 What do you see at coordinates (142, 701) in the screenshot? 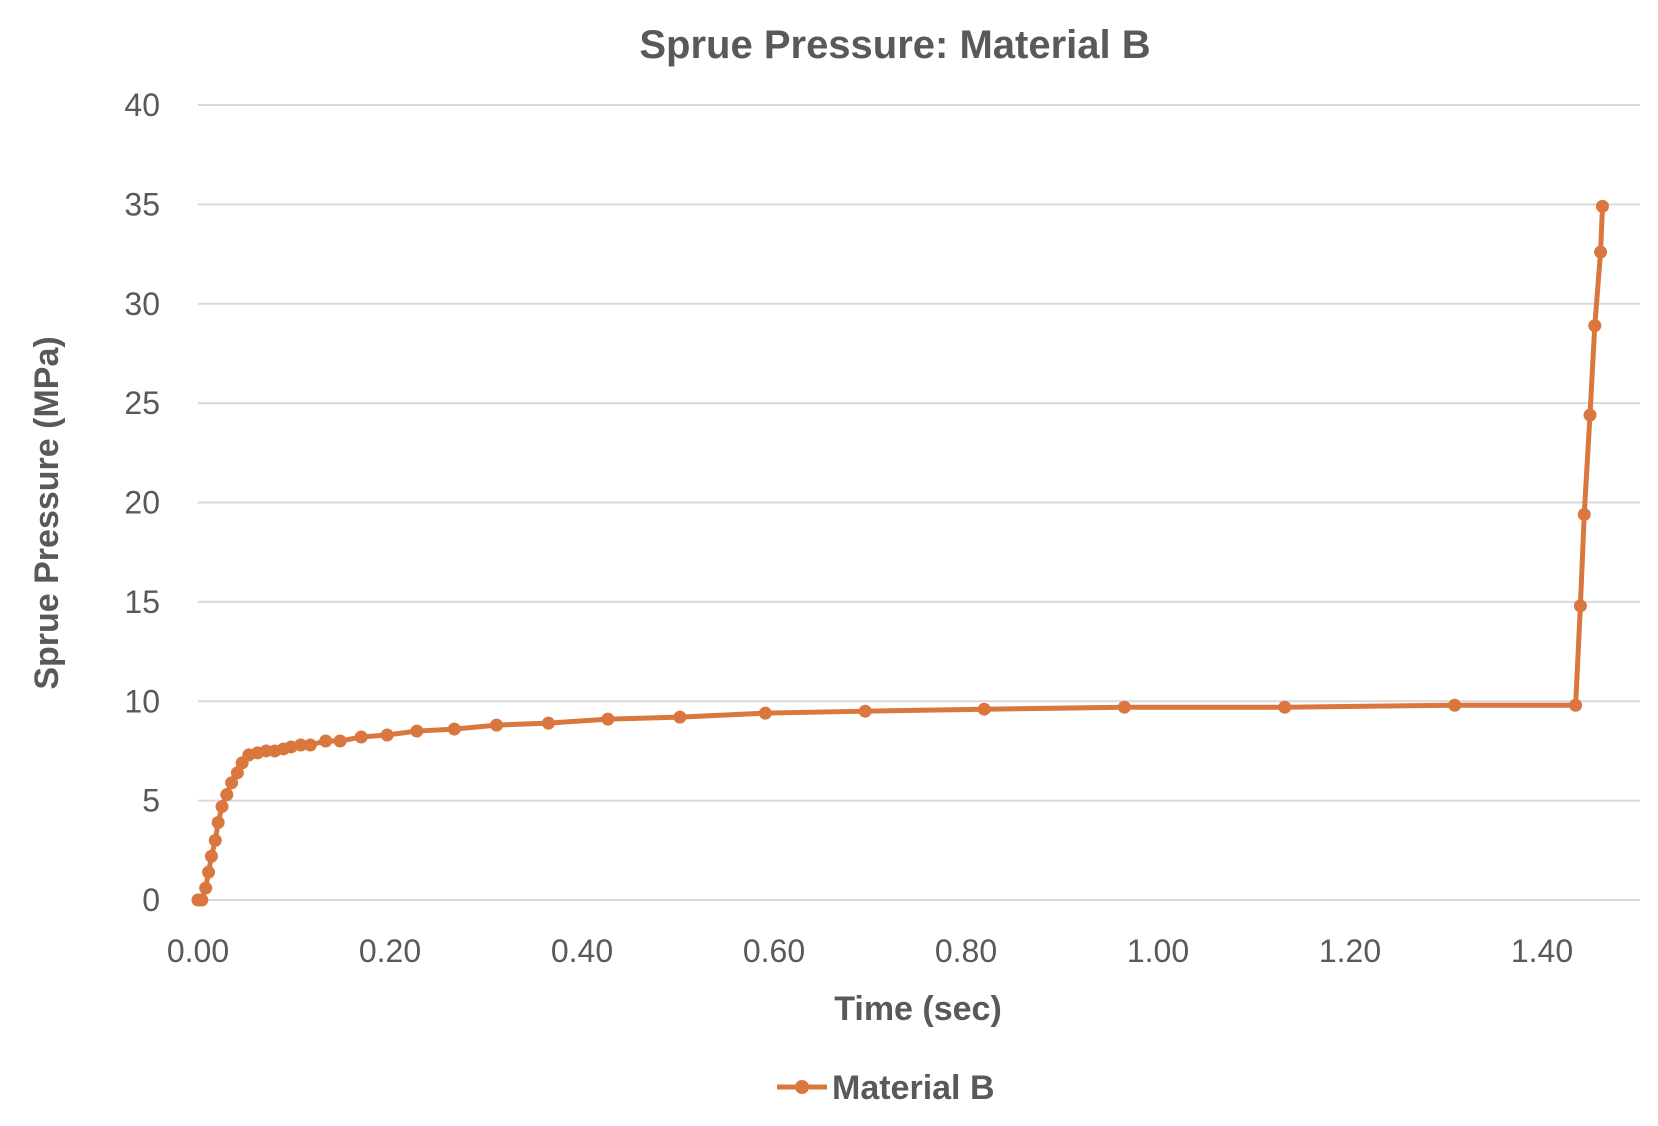
I see `y-tick-label: 10` at bounding box center [142, 701].